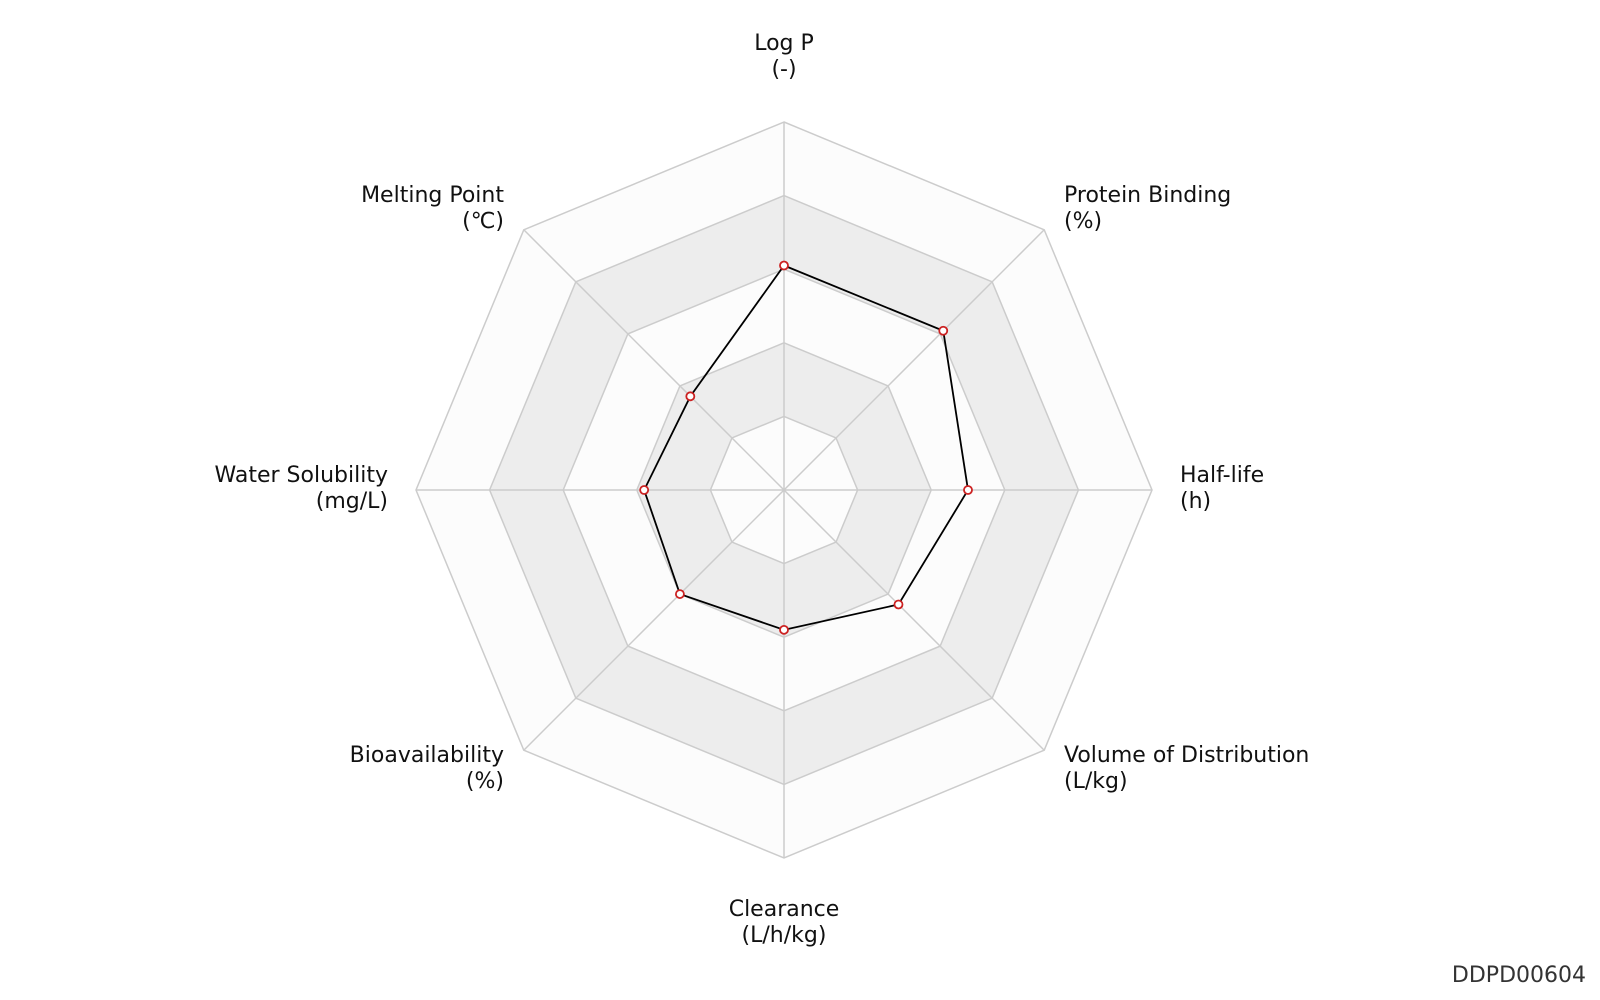  I want to click on axis-name: Melting Point, so click(432, 195).